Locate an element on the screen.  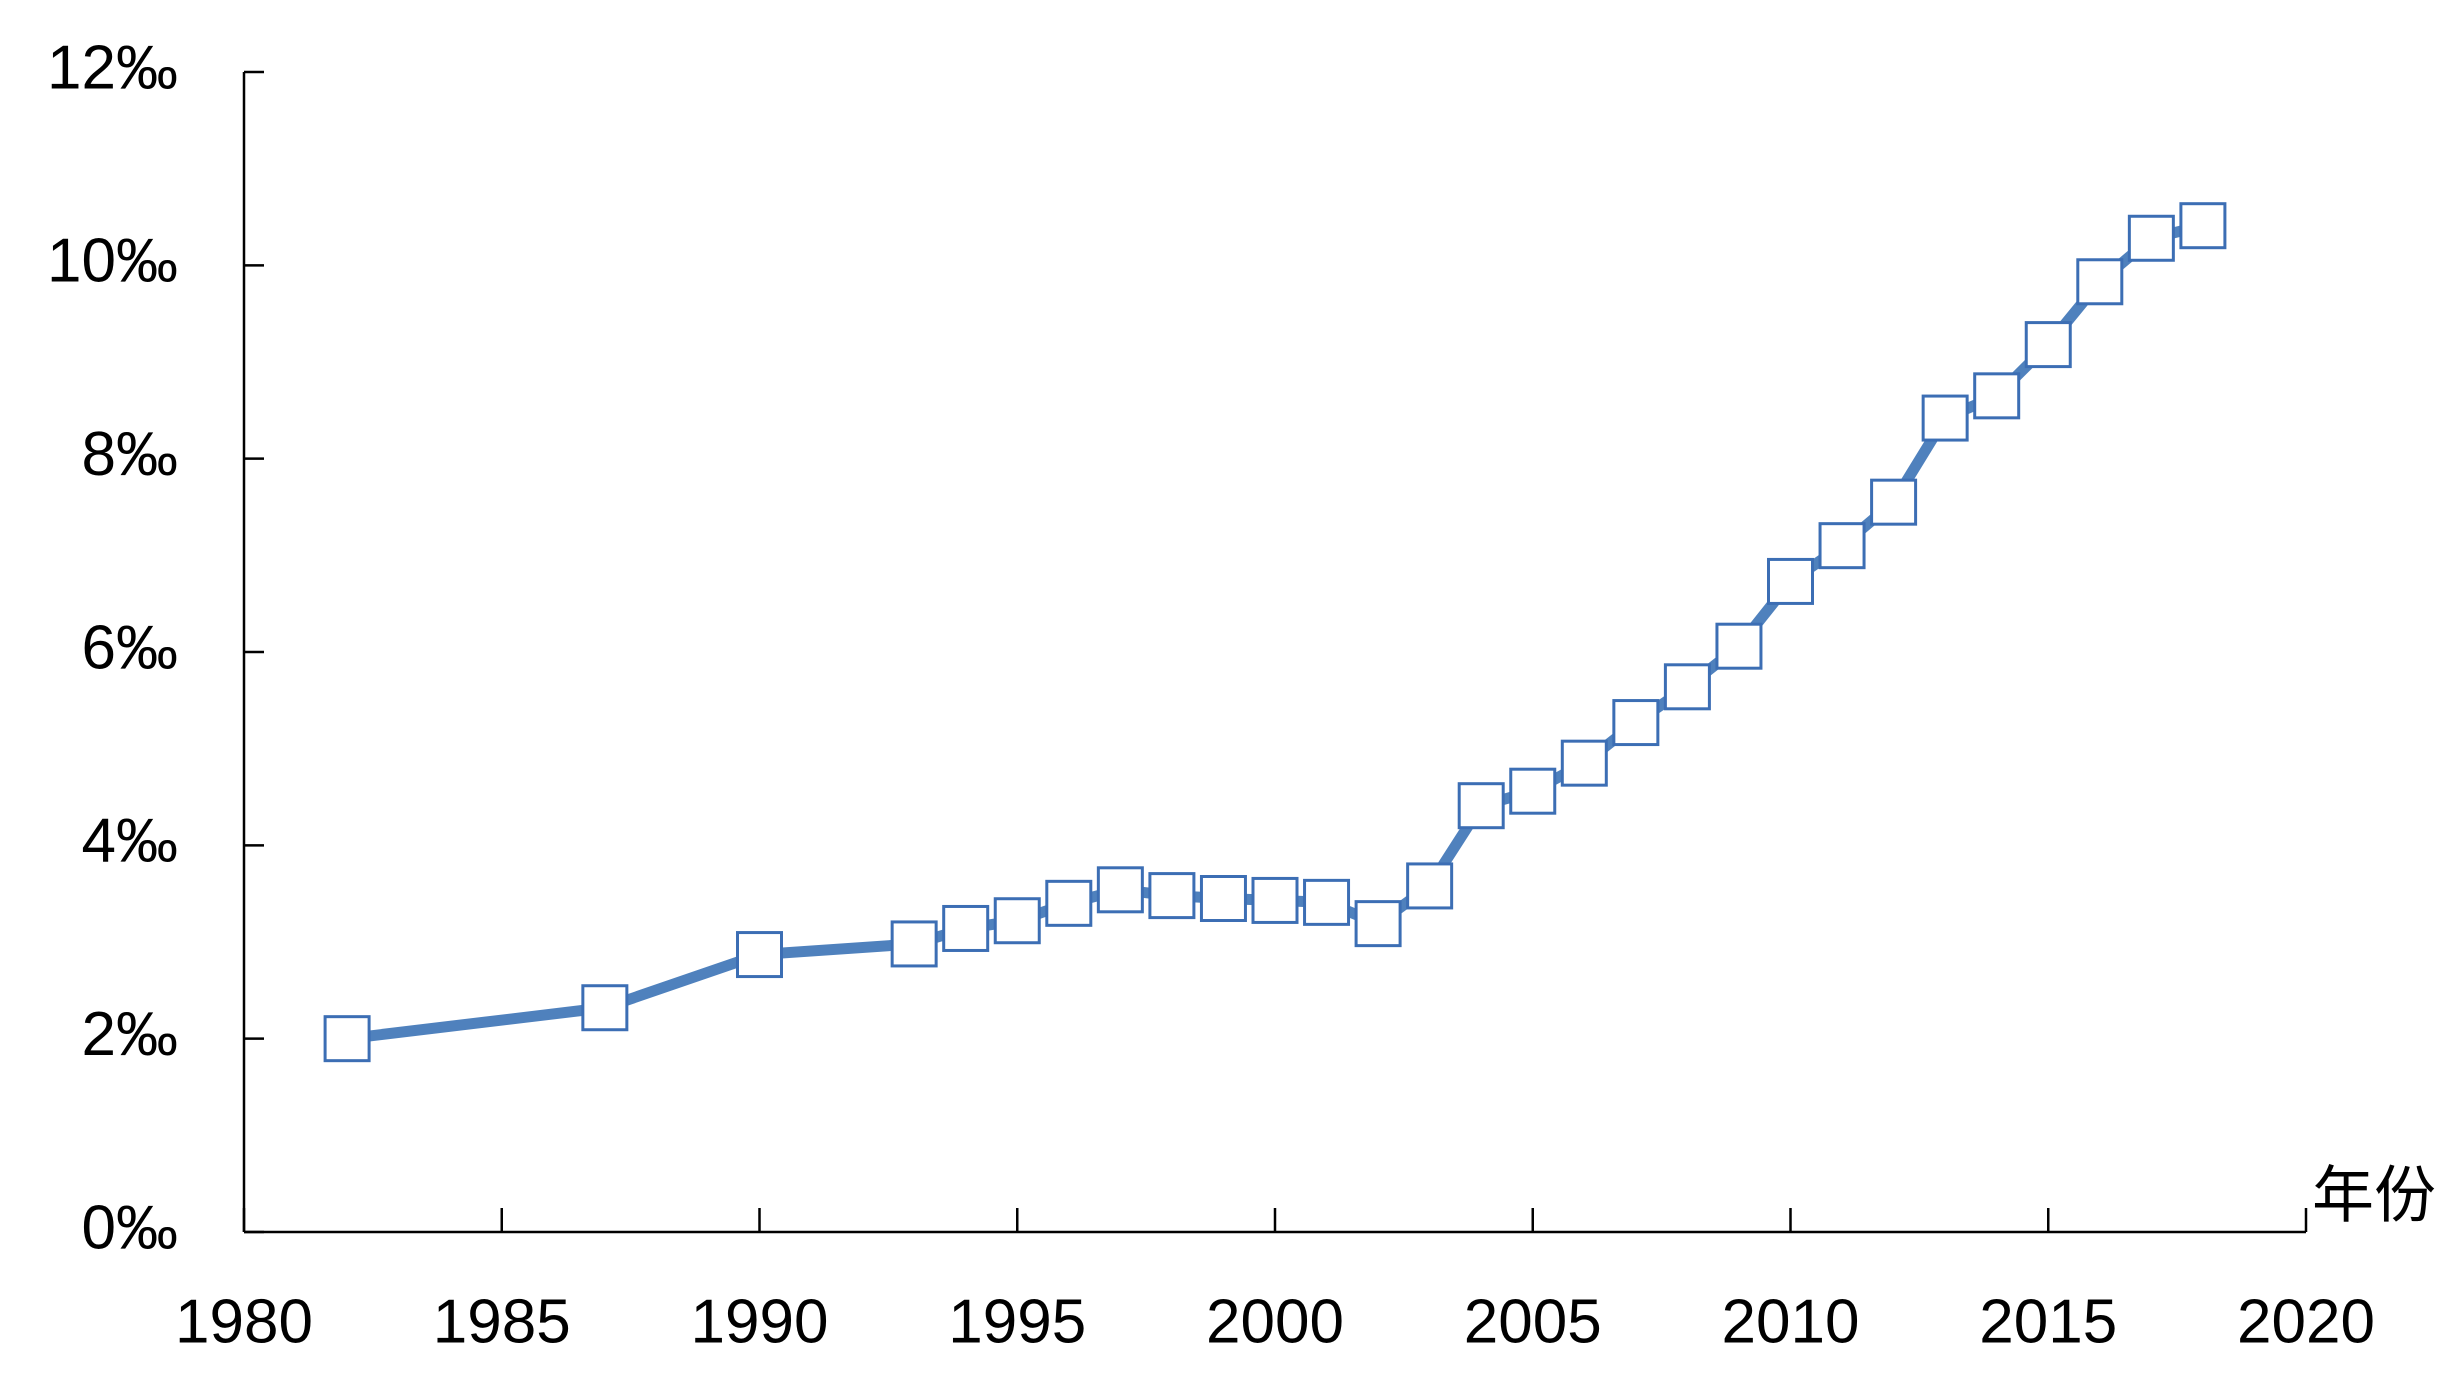
x-tick-label: 2010 is located at coordinates (1791, 1321).